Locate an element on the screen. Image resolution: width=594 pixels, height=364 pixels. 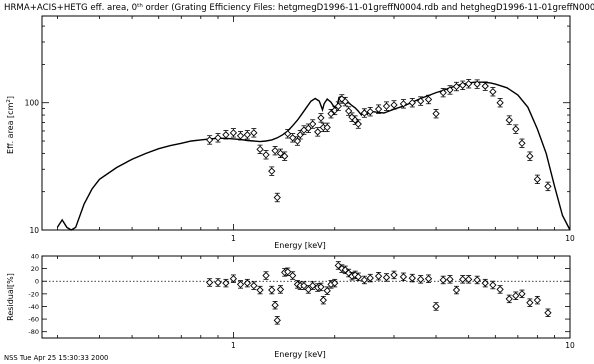
bottom-x-tick-label: 10 is located at coordinates (570, 345).